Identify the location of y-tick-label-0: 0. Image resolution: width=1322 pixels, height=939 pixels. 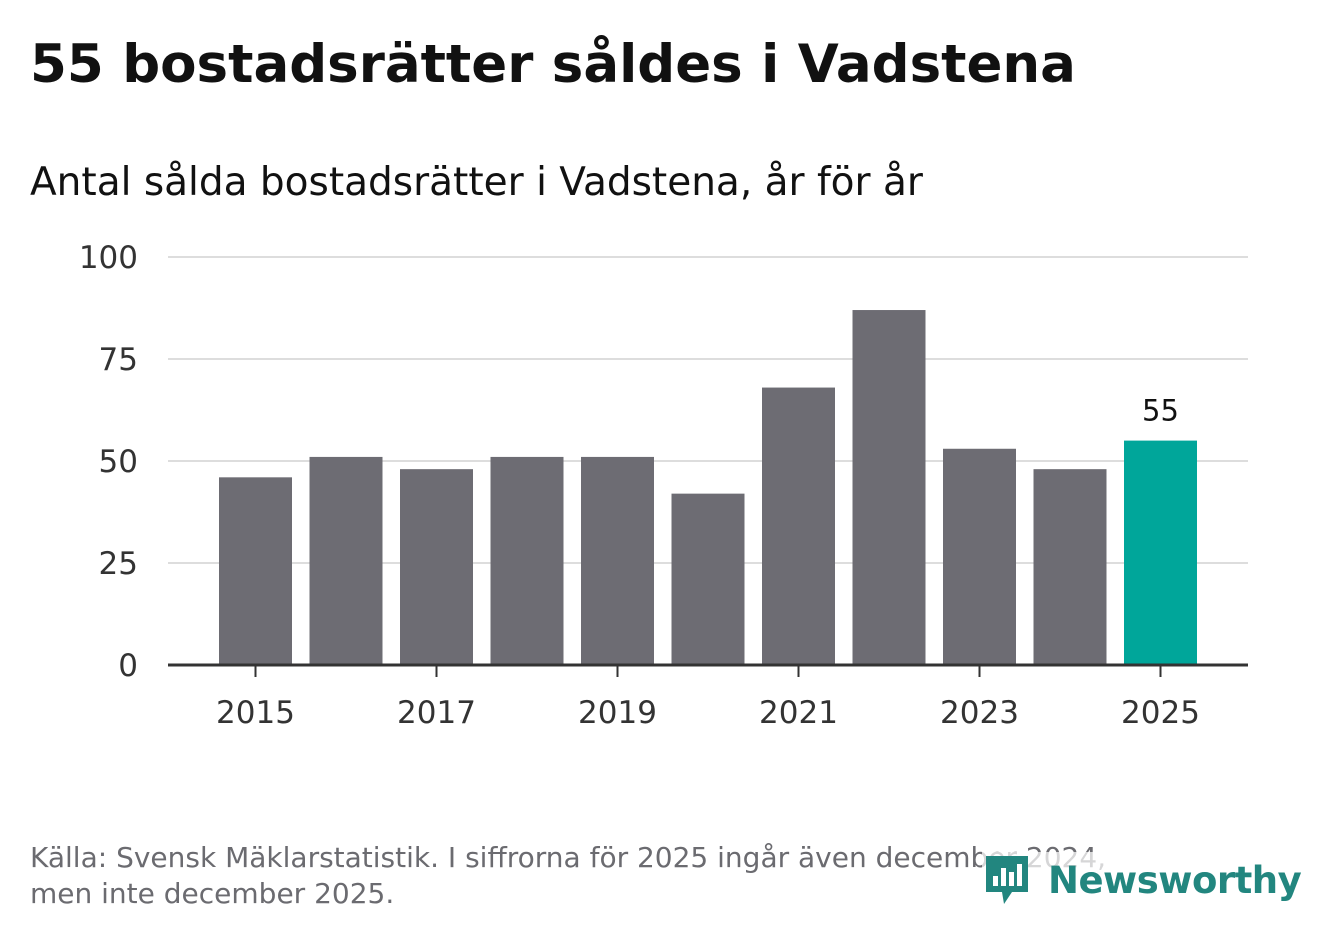
(128, 666).